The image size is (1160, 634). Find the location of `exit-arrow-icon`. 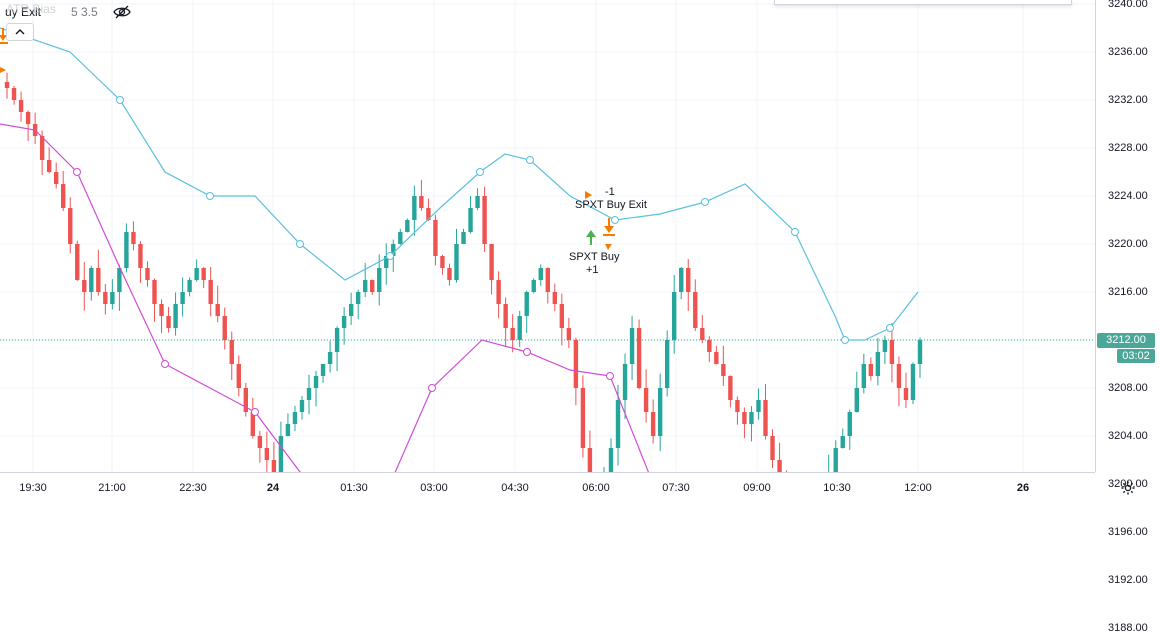

exit-arrow-icon is located at coordinates (609, 227).